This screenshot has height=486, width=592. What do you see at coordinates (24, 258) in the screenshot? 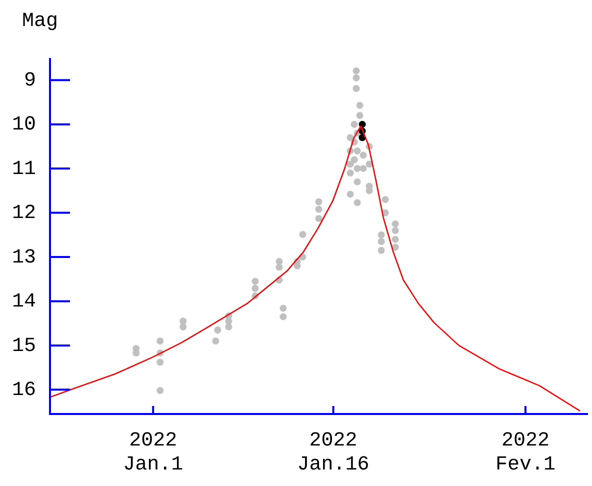
I see `y-tick-label: 13` at bounding box center [24, 258].